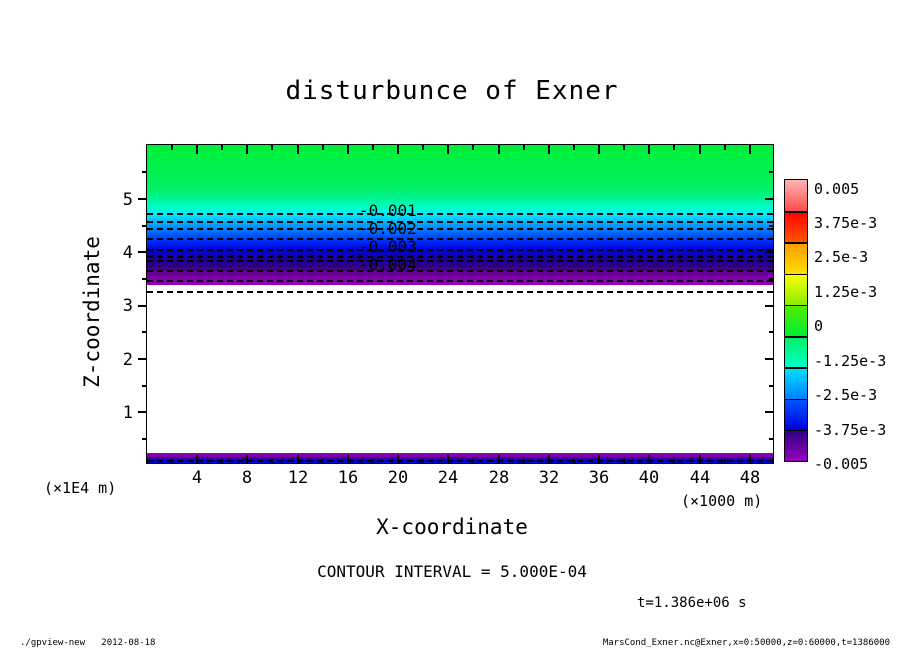 Image resolution: width=904 pixels, height=654 pixels. What do you see at coordinates (197, 478) in the screenshot?
I see `xtick-label-0: 4` at bounding box center [197, 478].